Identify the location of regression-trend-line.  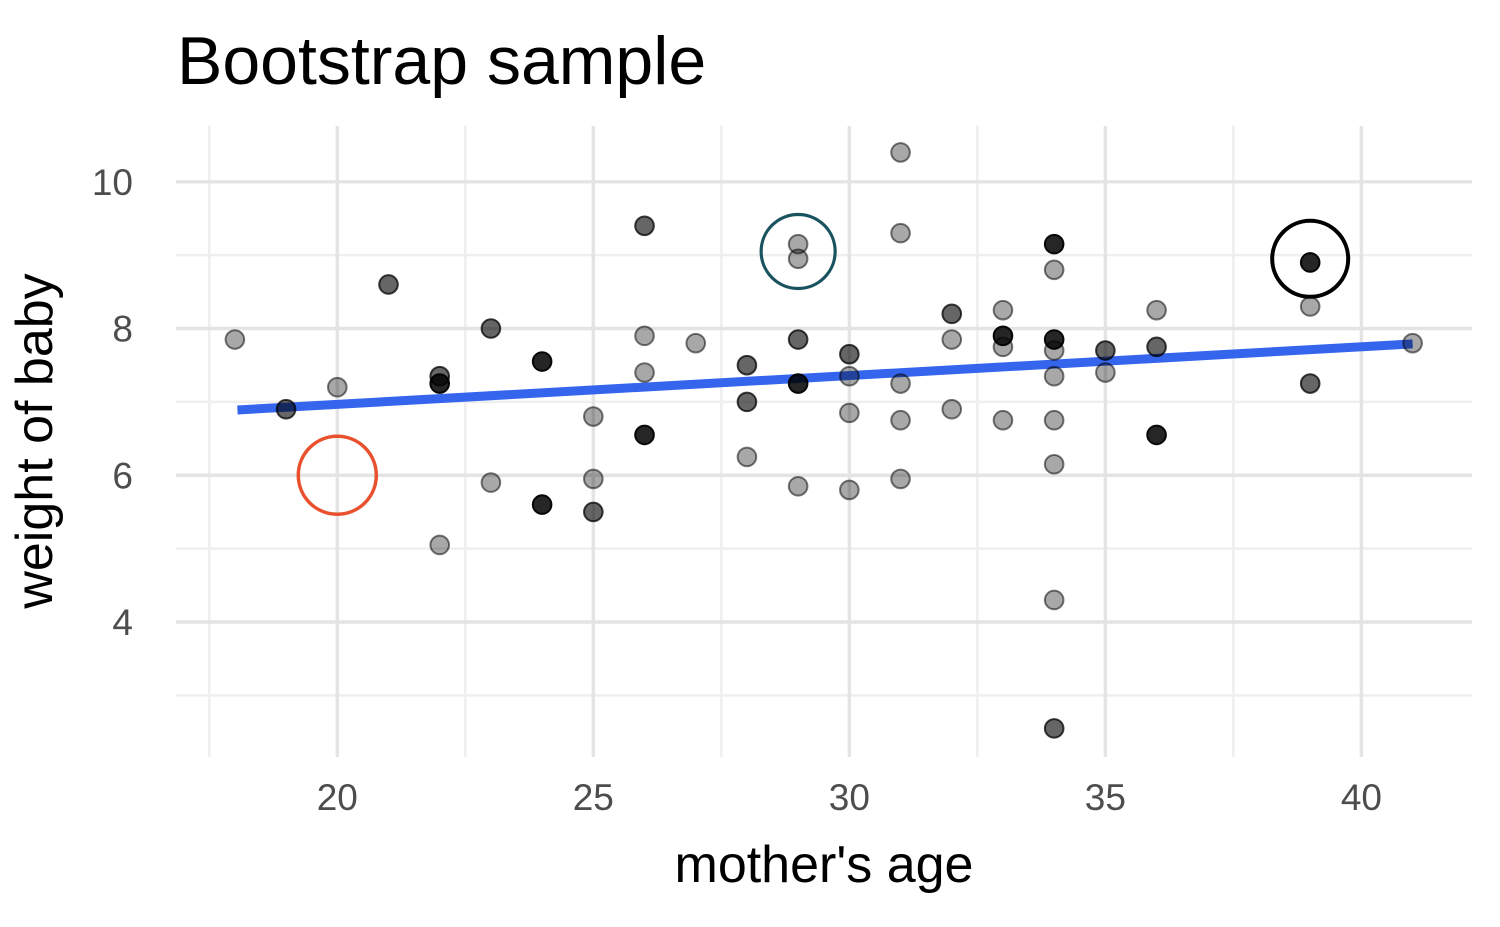
(825, 377).